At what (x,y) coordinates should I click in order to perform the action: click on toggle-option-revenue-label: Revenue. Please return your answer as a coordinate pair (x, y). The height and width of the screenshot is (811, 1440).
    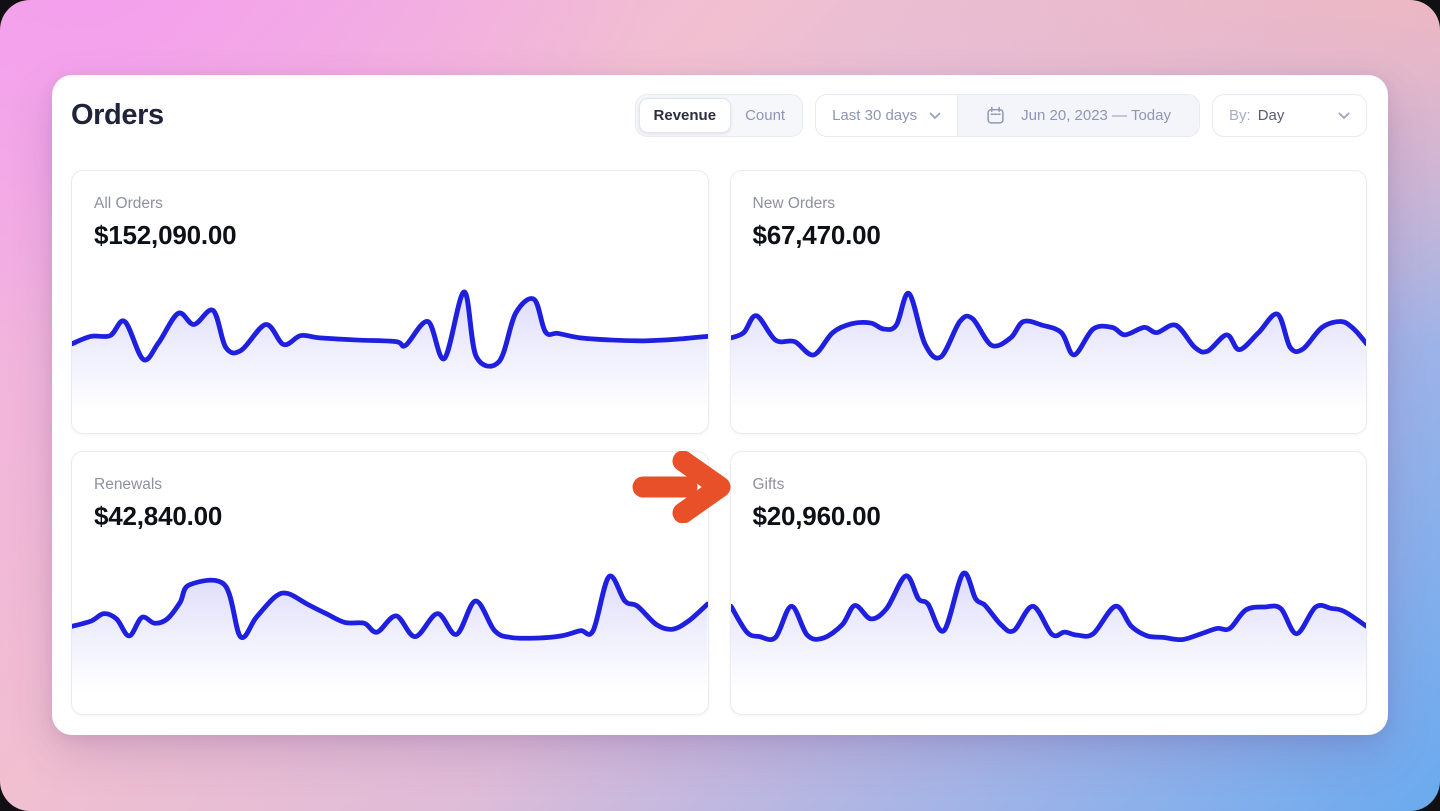
    Looking at the image, I should click on (685, 115).